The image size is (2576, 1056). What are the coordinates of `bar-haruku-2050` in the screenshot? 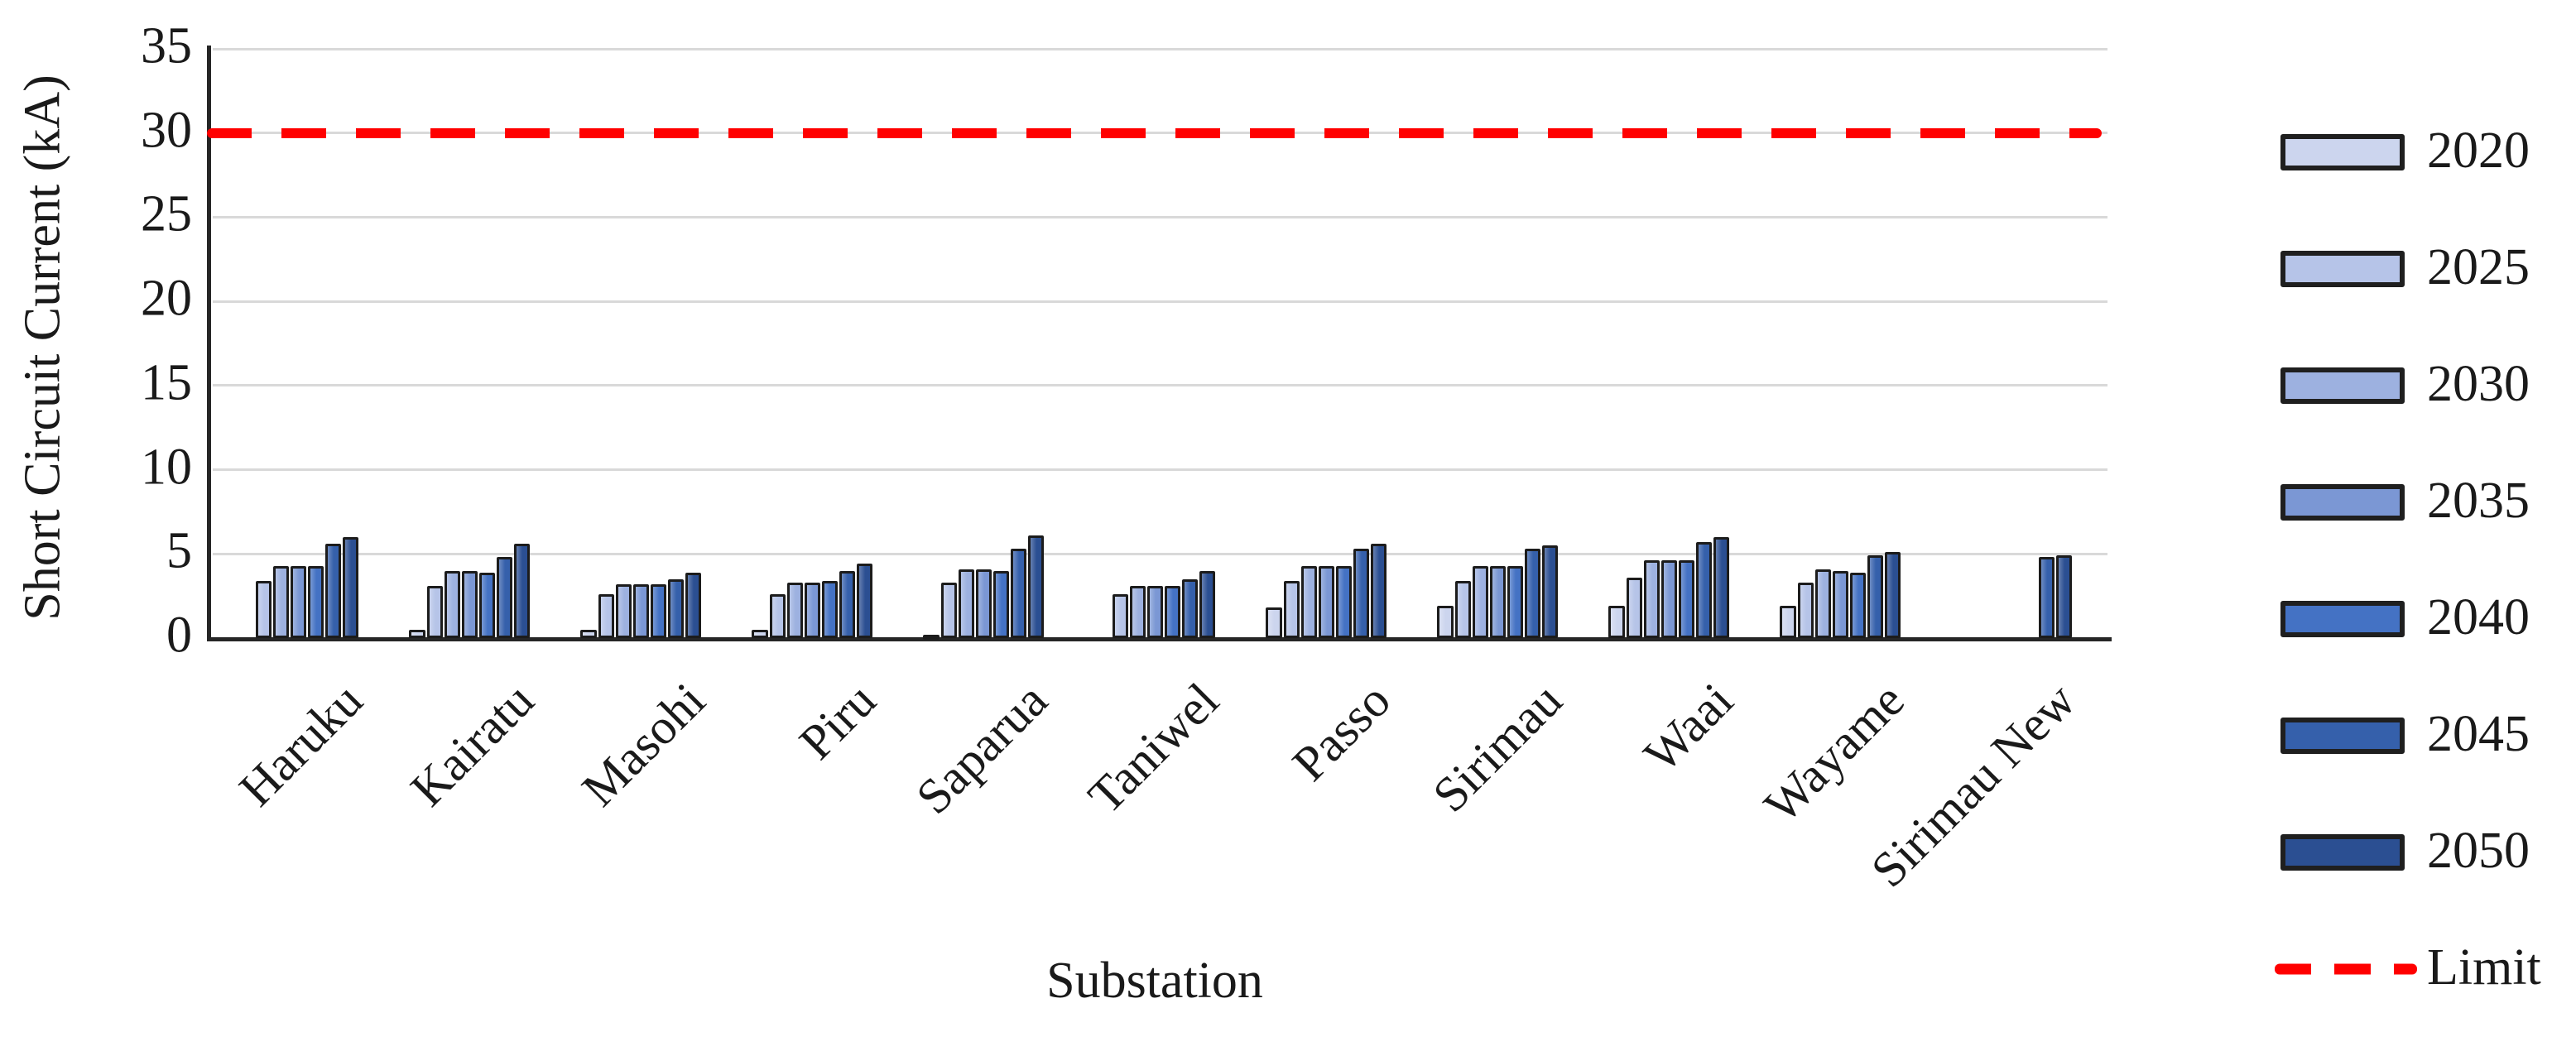 It's located at (351, 587).